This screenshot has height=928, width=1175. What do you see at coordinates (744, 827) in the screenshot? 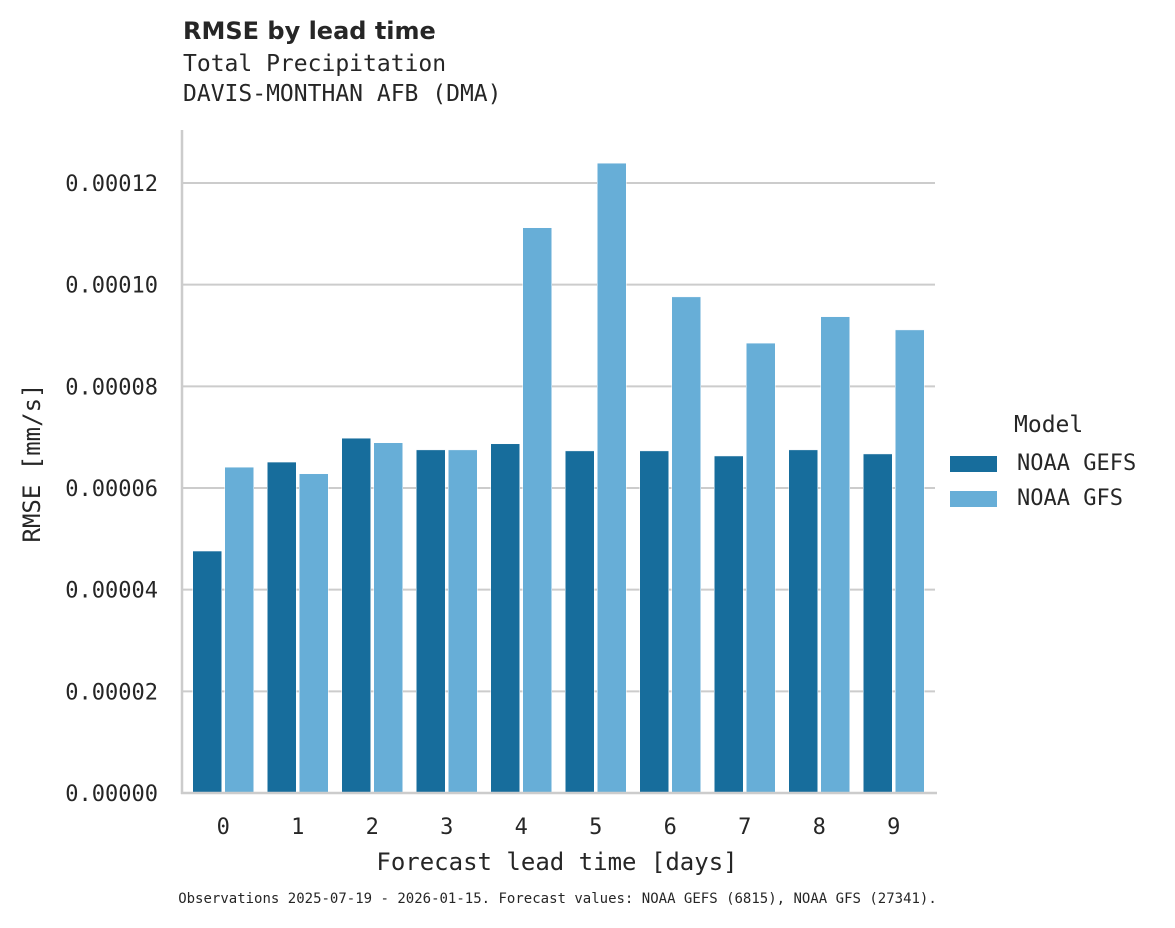
I see `x-tick-label: 7` at bounding box center [744, 827].